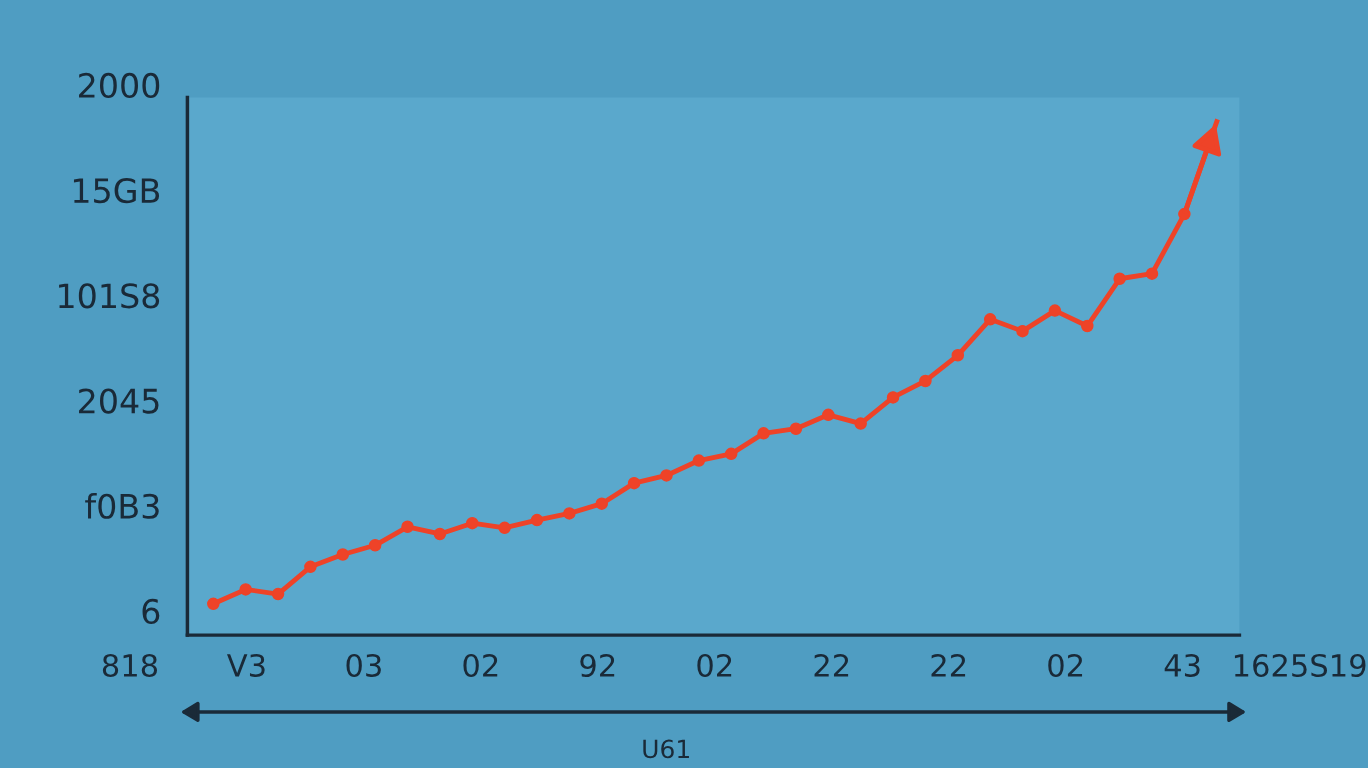 This screenshot has height=768, width=1368. I want to click on text: 43, so click(1182, 665).